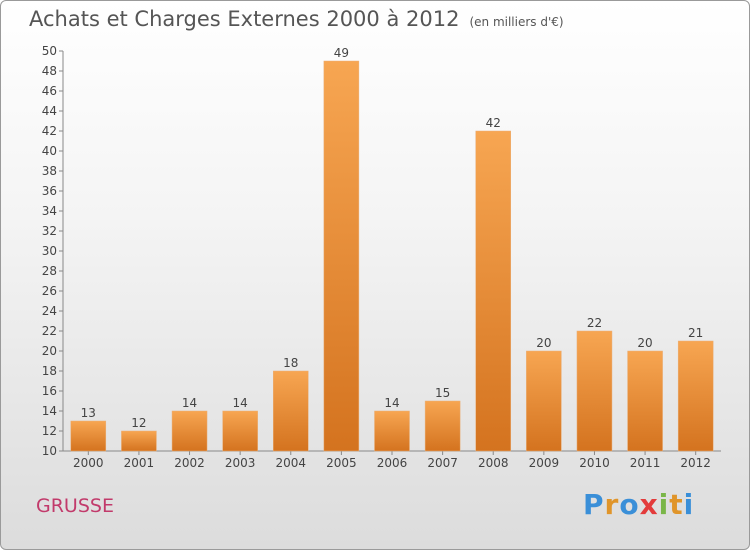 The width and height of the screenshot is (750, 550). I want to click on x-tick-label: 2012, so click(695, 463).